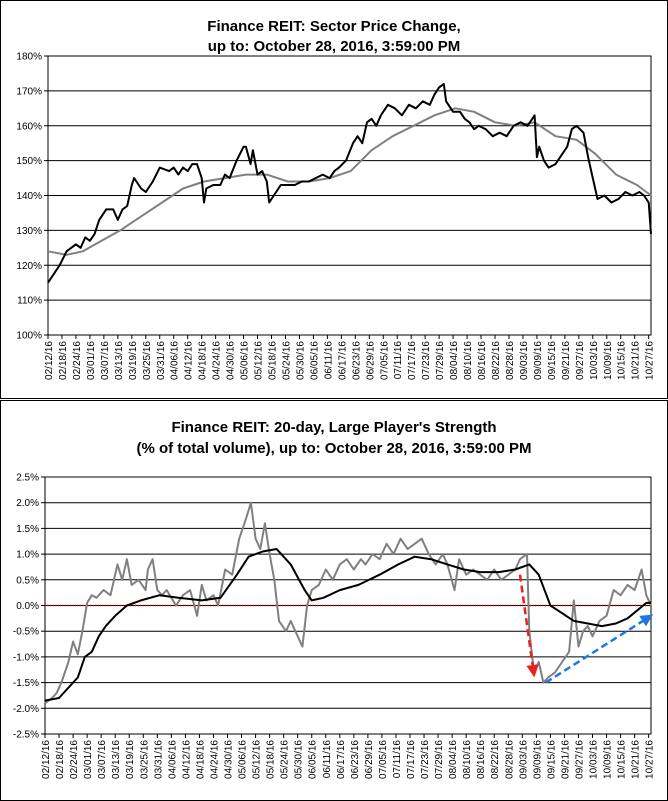 The height and width of the screenshot is (801, 668). What do you see at coordinates (63, 360) in the screenshot?
I see `price-x-tick-label: 02/18/16` at bounding box center [63, 360].